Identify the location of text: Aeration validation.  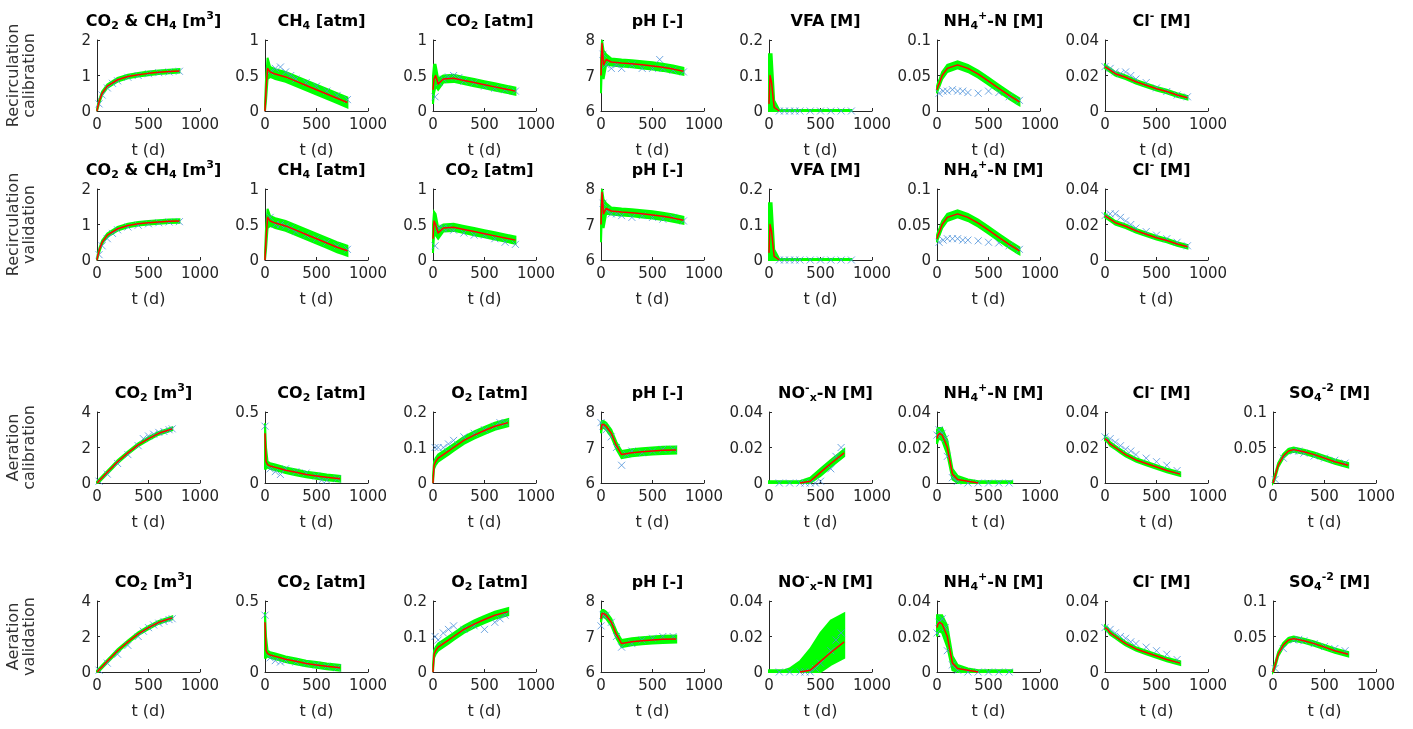
(20, 636).